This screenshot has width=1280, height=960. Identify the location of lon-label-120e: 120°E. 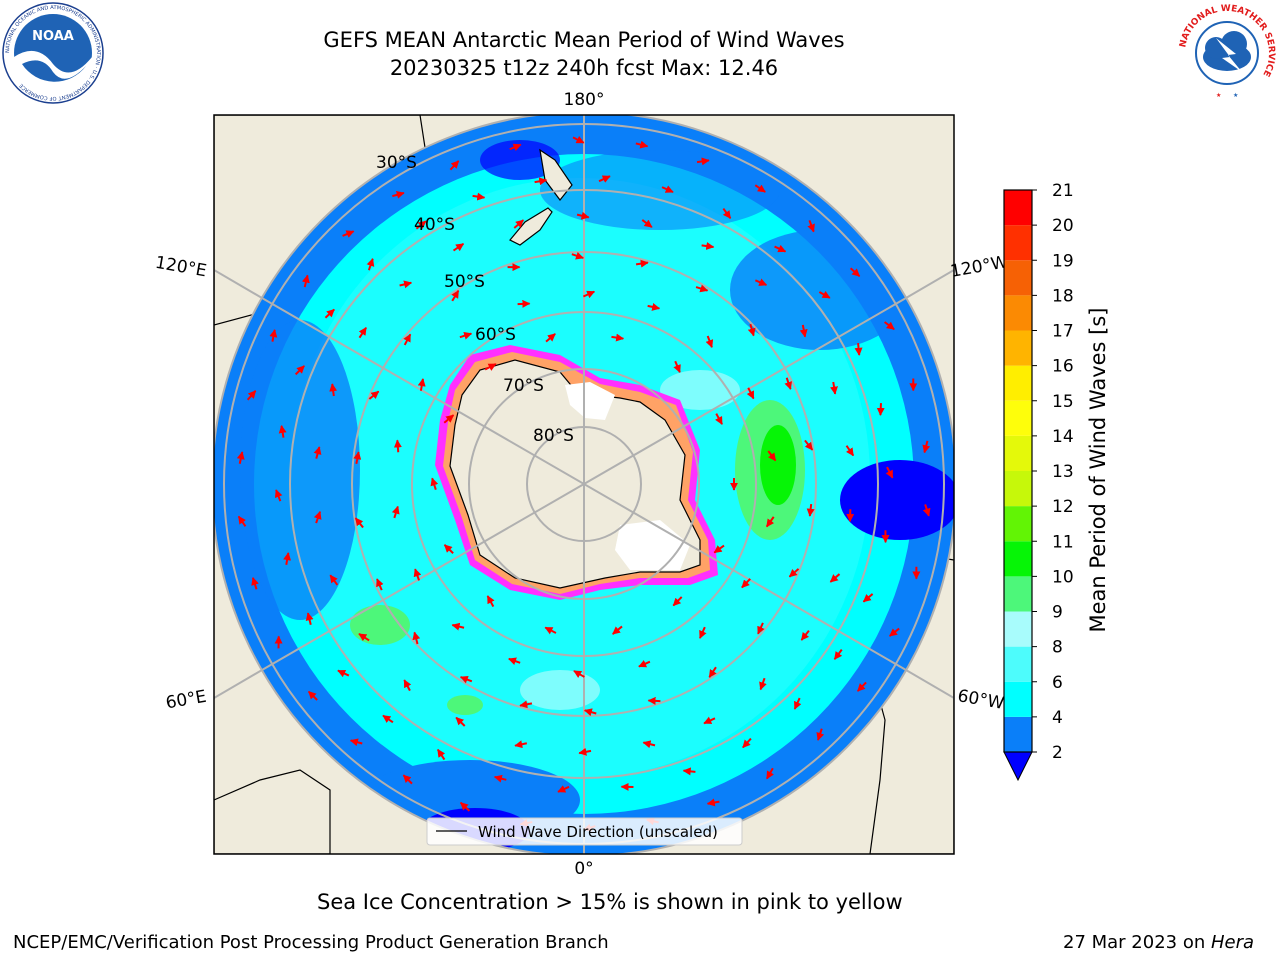
(181, 267).